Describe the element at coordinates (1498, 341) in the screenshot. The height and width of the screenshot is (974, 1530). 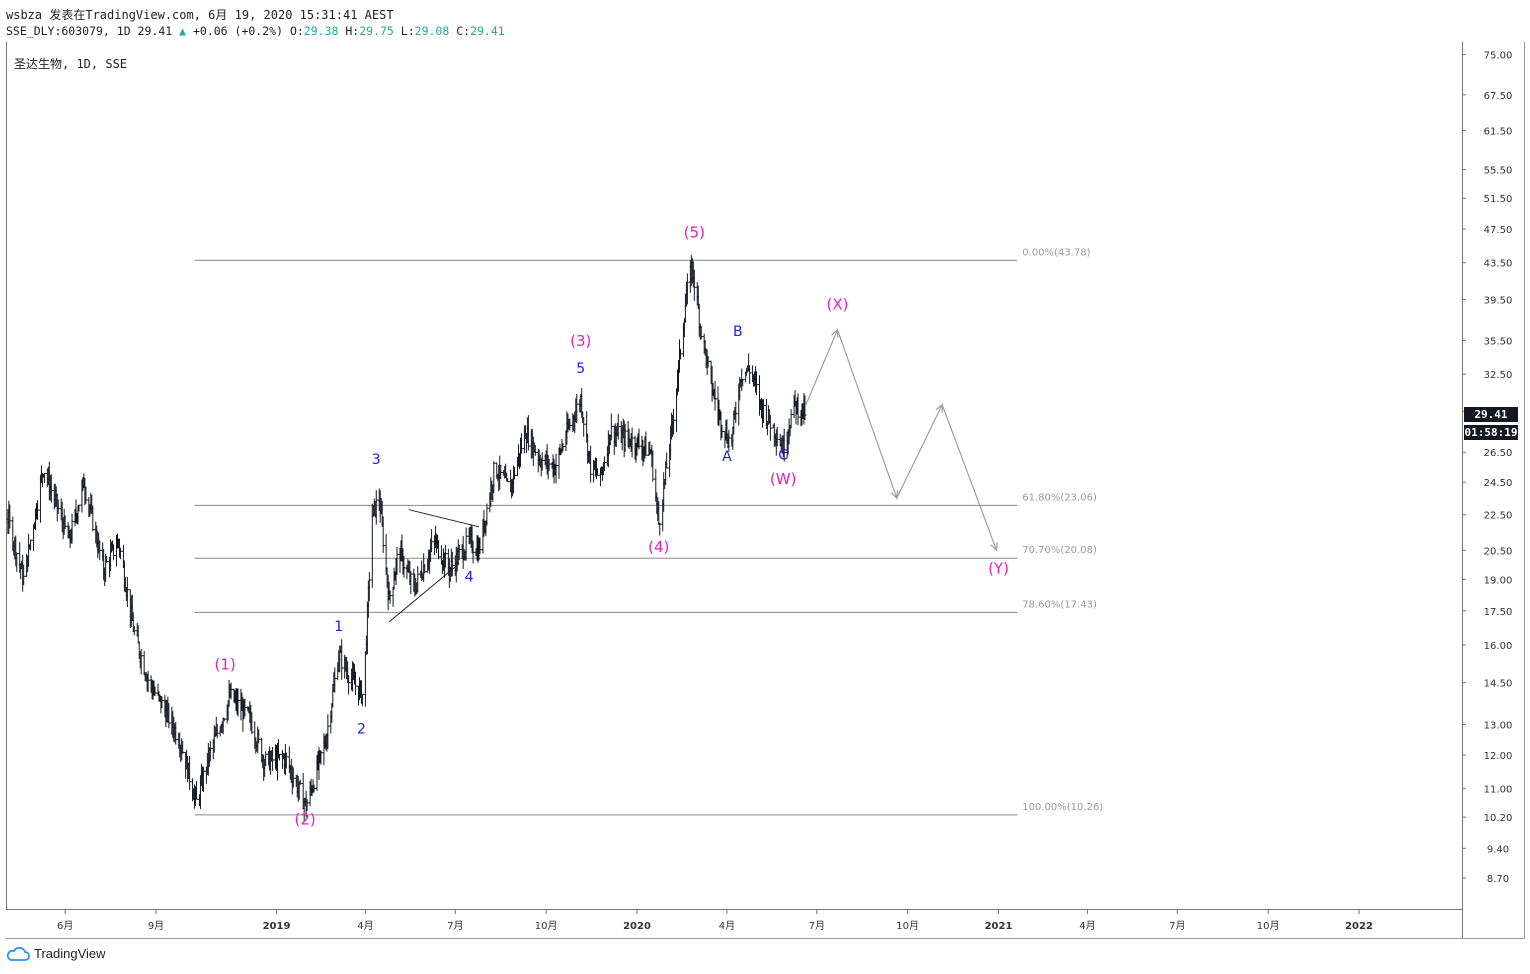
I see `price-tick-label: 35.50` at that location.